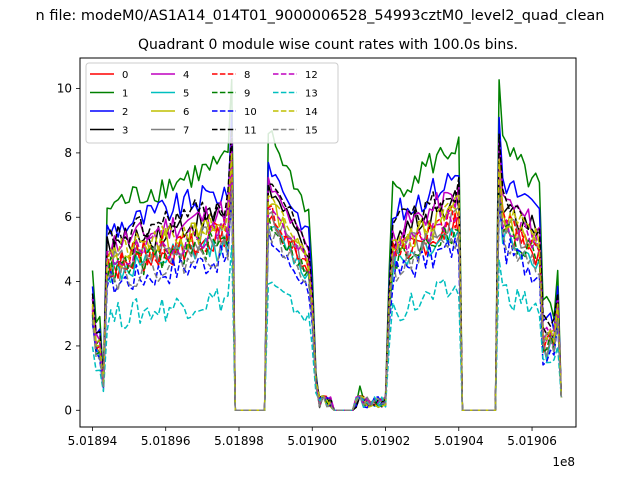 The height and width of the screenshot is (480, 640). What do you see at coordinates (247, 75) in the screenshot?
I see `legend-label-8: 8` at bounding box center [247, 75].